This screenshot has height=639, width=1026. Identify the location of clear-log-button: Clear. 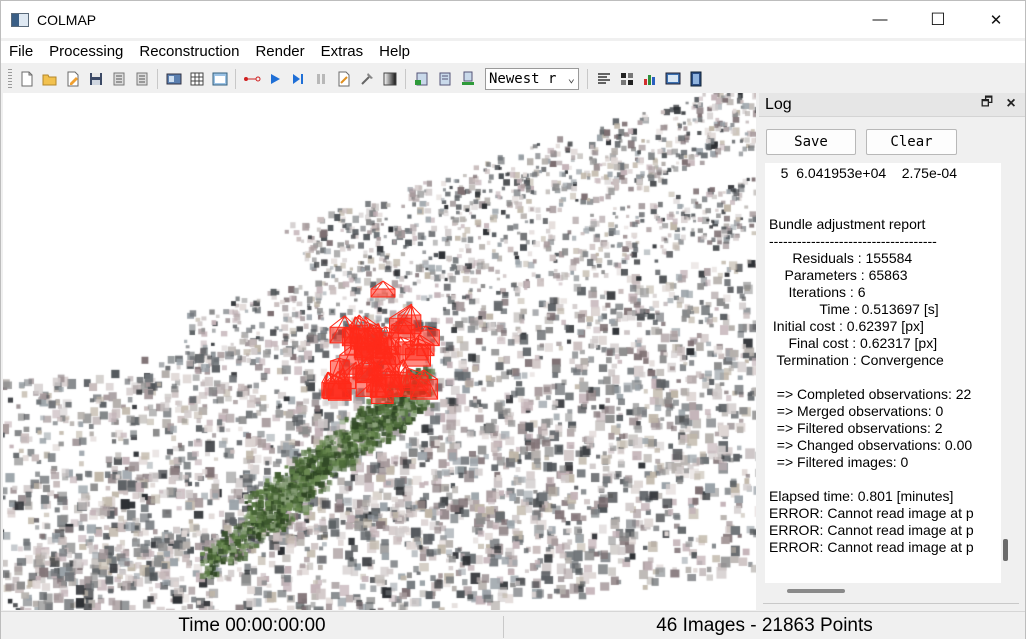
(911, 142).